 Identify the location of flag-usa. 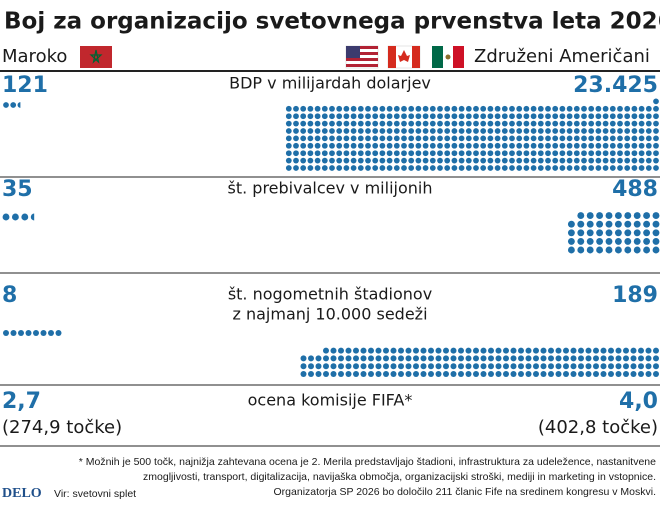
(362, 57).